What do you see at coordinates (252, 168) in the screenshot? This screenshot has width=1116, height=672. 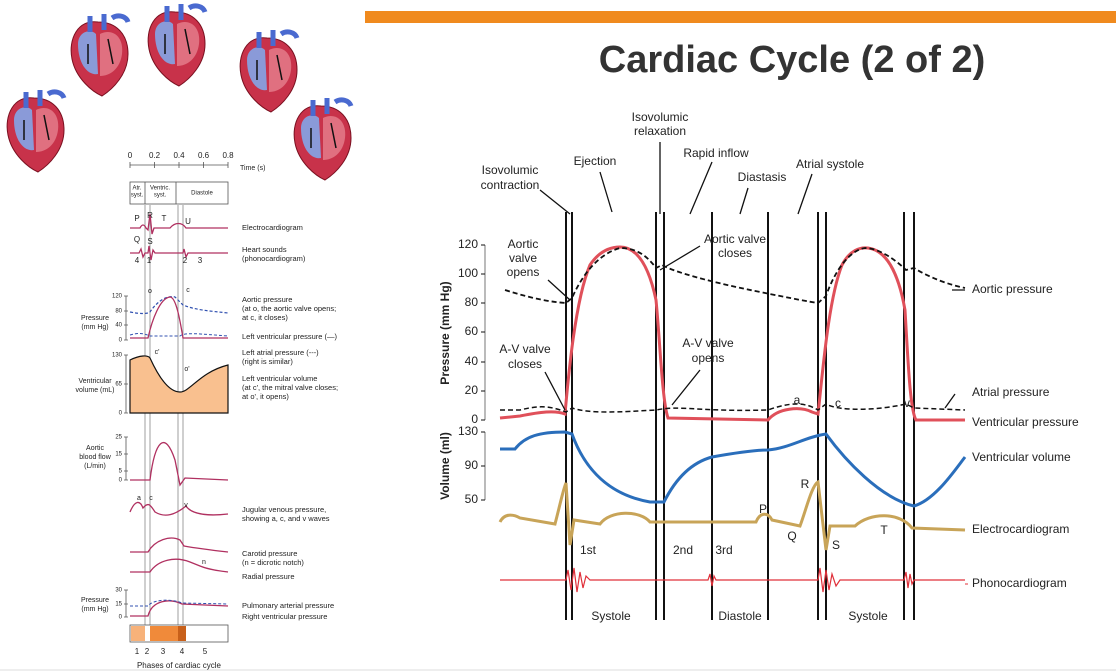 I see `axis-label: Time (s)` at bounding box center [252, 168].